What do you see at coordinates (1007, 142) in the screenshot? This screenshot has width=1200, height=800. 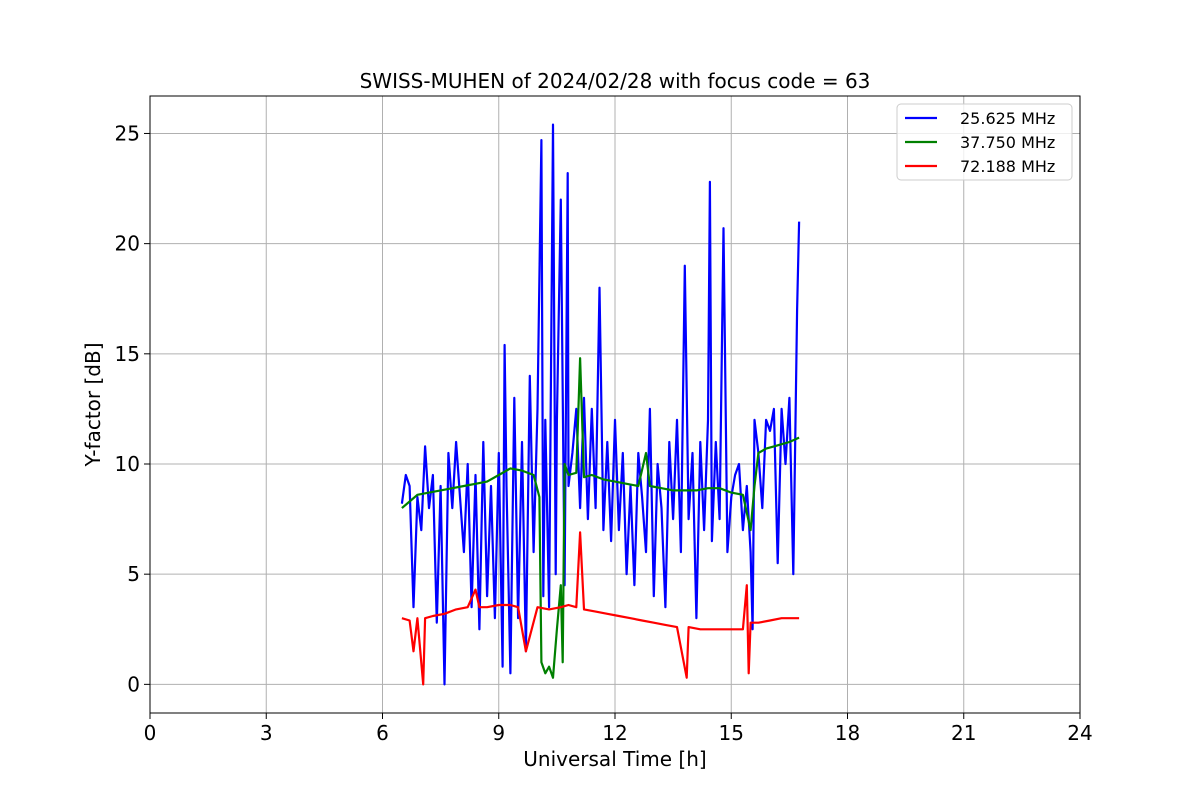 I see `legend-label: 37.750 MHz` at bounding box center [1007, 142].